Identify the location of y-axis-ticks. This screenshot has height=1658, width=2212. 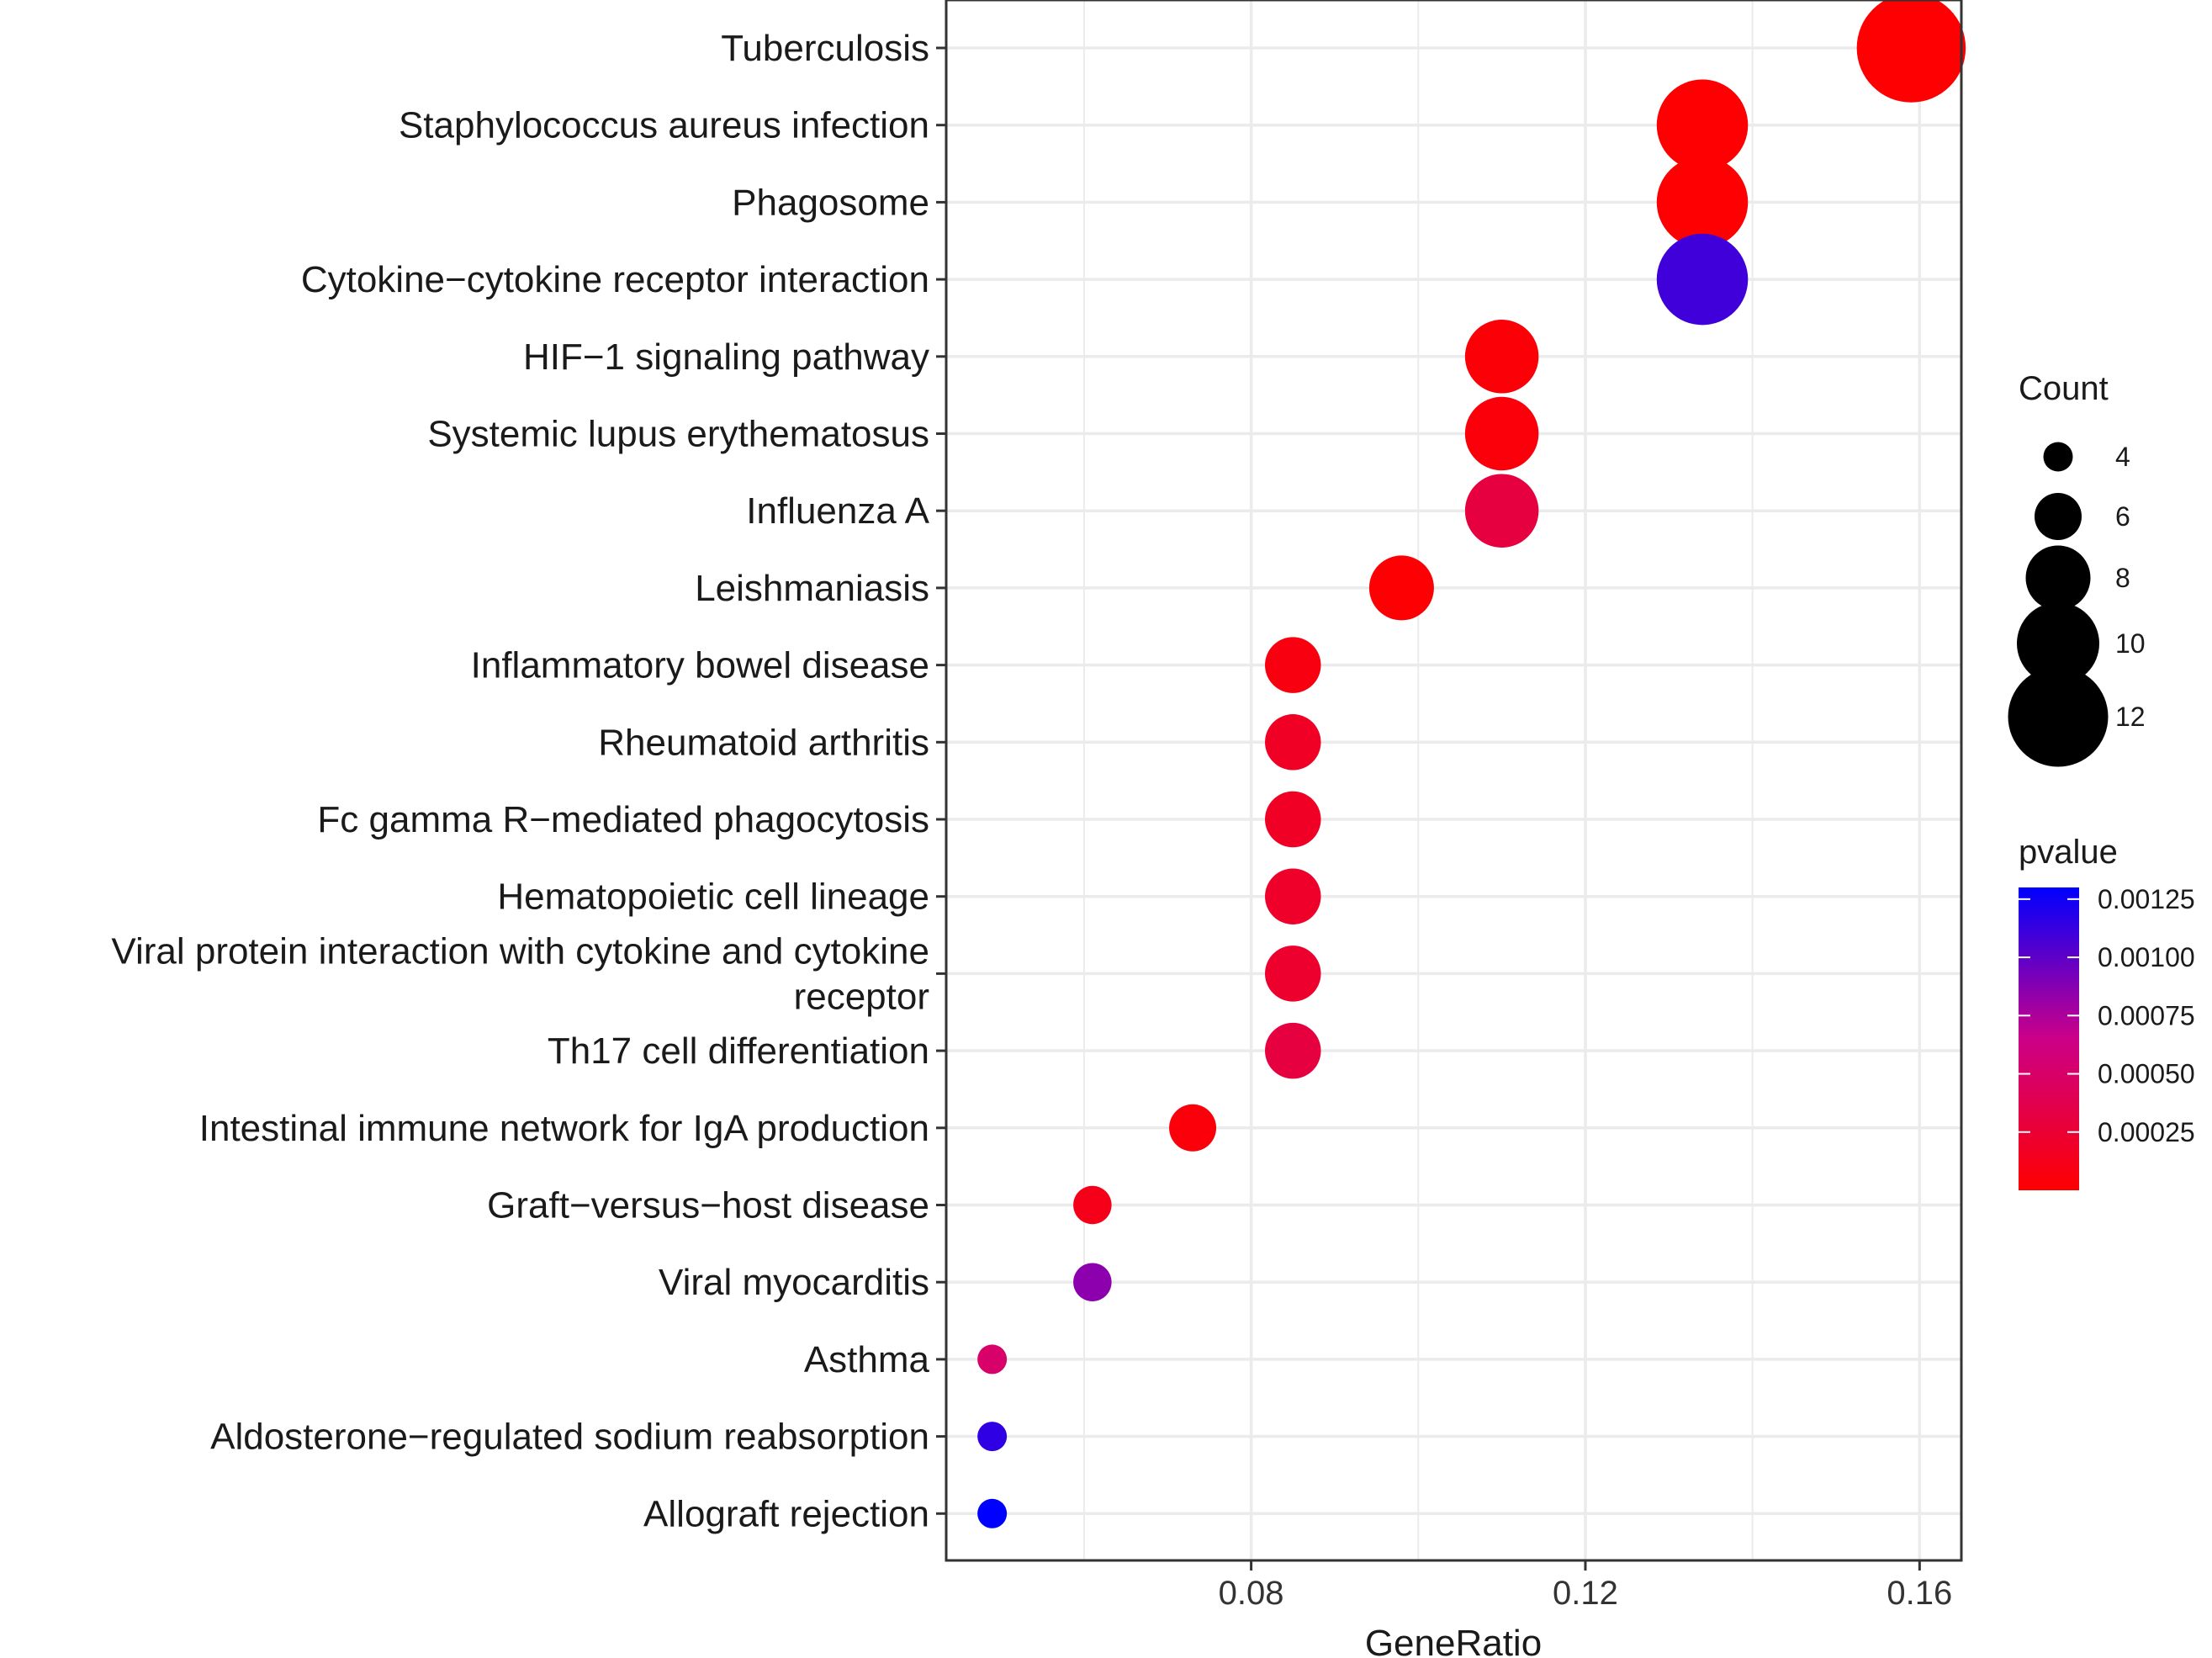
(941, 780).